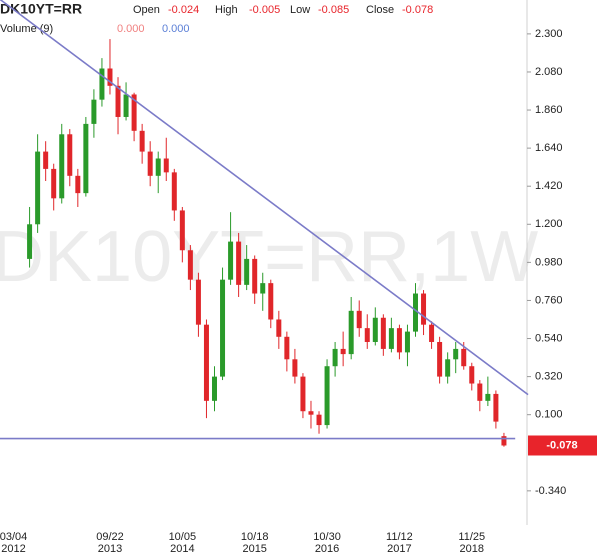  What do you see at coordinates (471, 543) in the screenshot?
I see `x-tick-label: 11/25 2018` at bounding box center [471, 543].